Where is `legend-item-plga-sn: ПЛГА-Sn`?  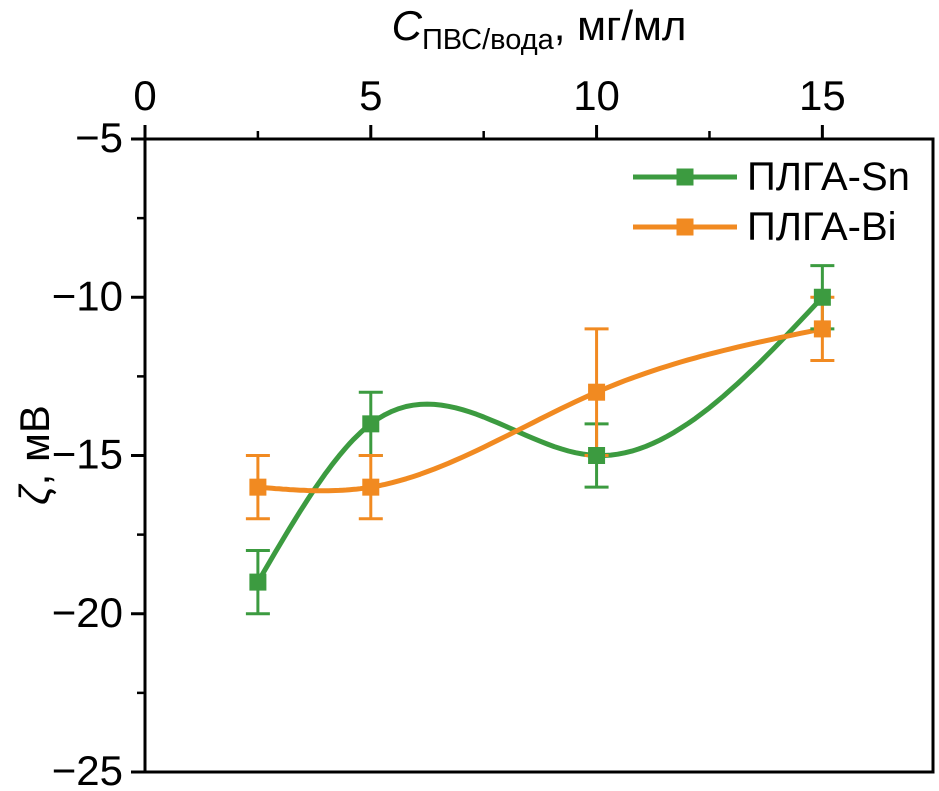
legend-item-plga-sn: ПЛГА-Sn is located at coordinates (771, 177).